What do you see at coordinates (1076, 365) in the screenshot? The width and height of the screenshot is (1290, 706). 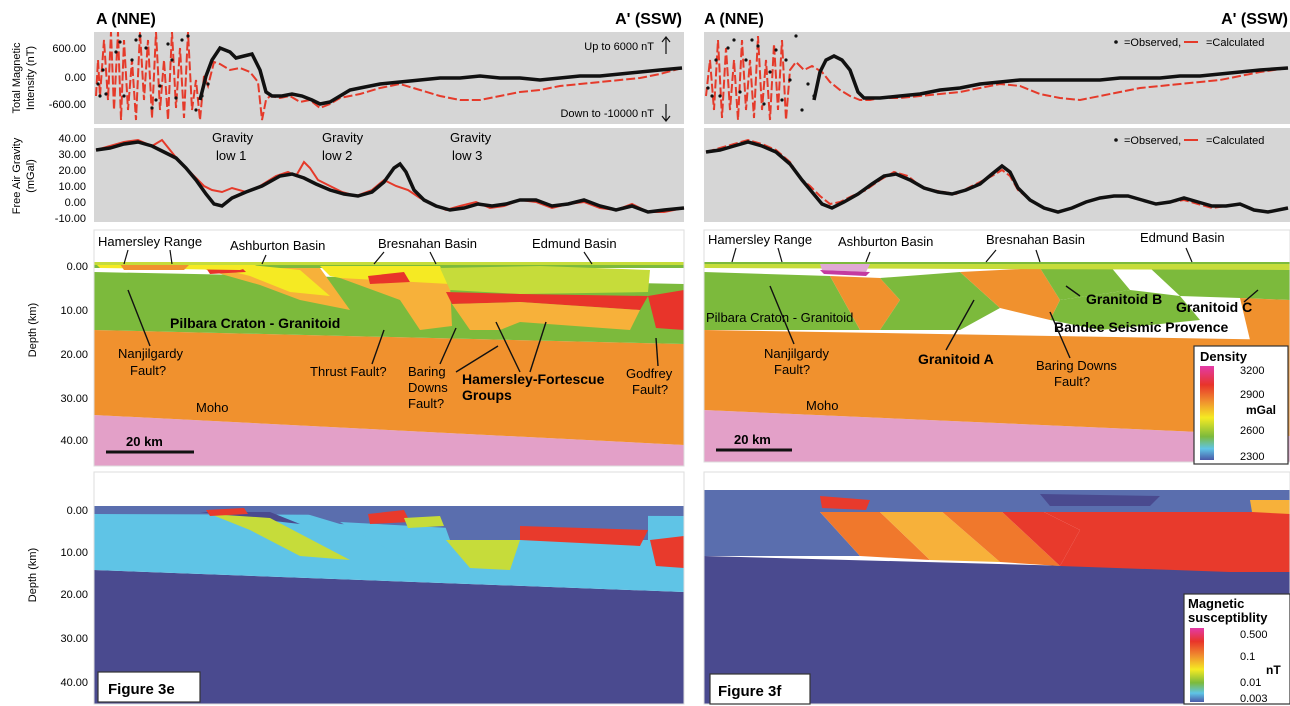 I see `baring-downs-label-right: Baring Downs` at bounding box center [1076, 365].